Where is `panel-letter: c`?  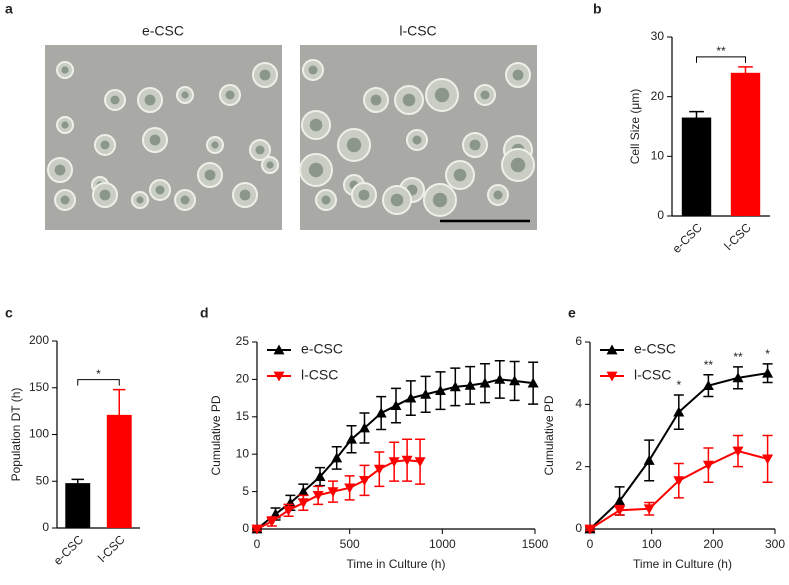
panel-letter: c is located at coordinates (9, 313).